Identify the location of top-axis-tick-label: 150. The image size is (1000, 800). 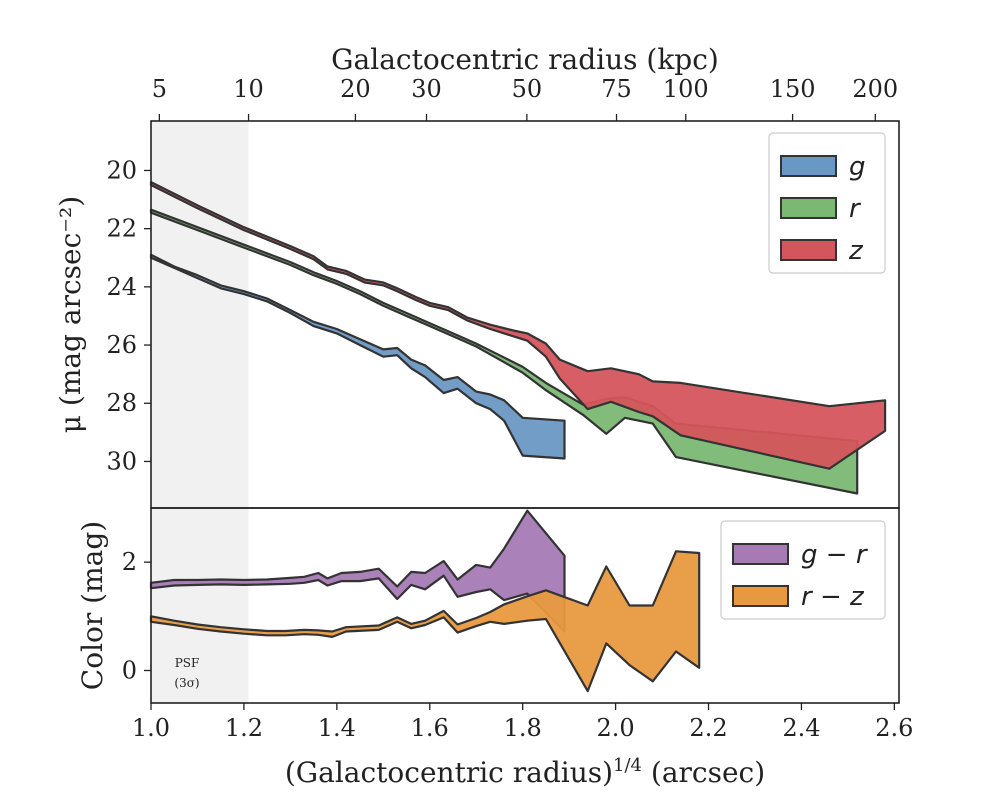
(793, 89).